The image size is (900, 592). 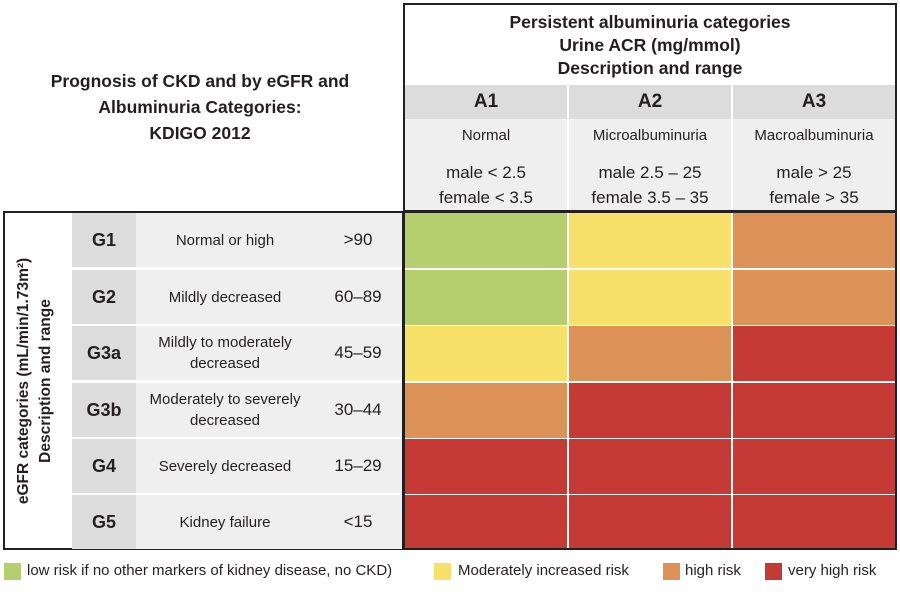 What do you see at coordinates (814, 197) in the screenshot?
I see `range-female: female > 35` at bounding box center [814, 197].